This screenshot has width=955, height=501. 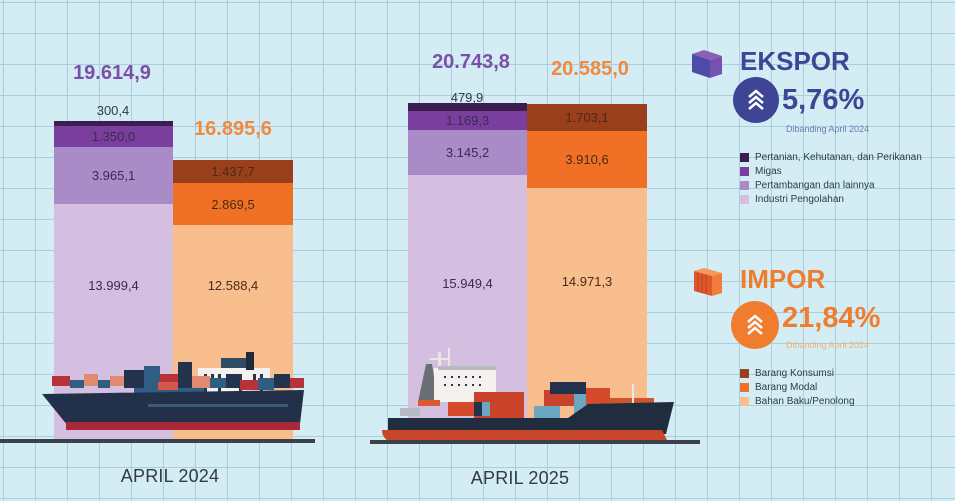 I want to click on impor-title: IMPOR, so click(x=783, y=279).